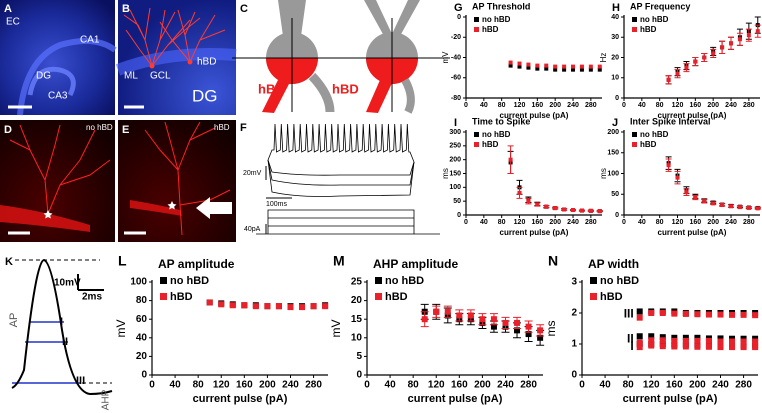 The image size is (762, 413). I want to click on dendrites, so click(187, 178).